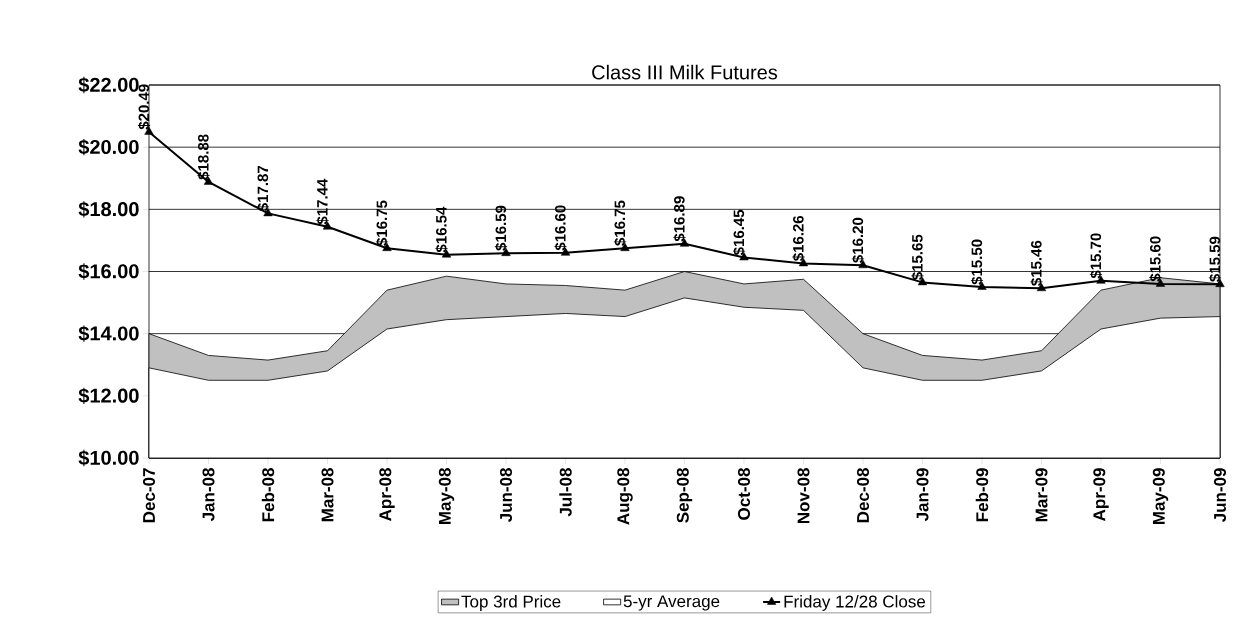 This screenshot has width=1245, height=624. Describe the element at coordinates (803, 496) in the screenshot. I see `x-tick-label: Nov-08` at that location.